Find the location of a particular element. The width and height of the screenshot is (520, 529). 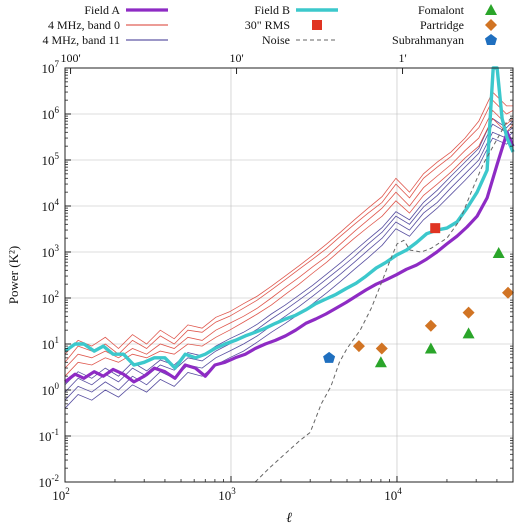

y-axis-label: Power (K²) is located at coordinates (13, 275).